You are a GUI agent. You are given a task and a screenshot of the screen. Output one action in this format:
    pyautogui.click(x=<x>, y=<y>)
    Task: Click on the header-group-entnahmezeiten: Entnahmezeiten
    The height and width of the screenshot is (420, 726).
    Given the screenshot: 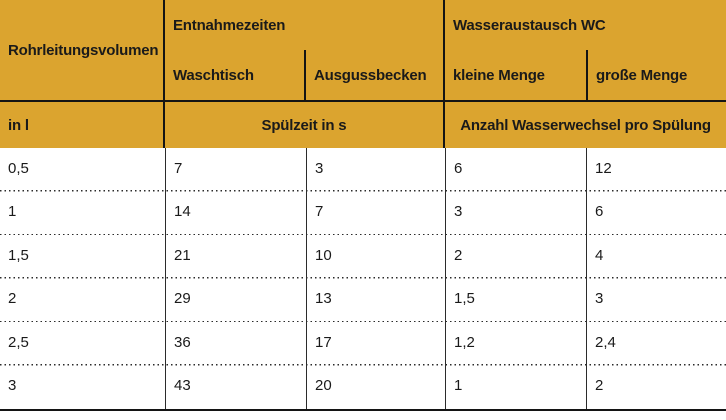 What is the action you would take?
    pyautogui.click(x=305, y=25)
    